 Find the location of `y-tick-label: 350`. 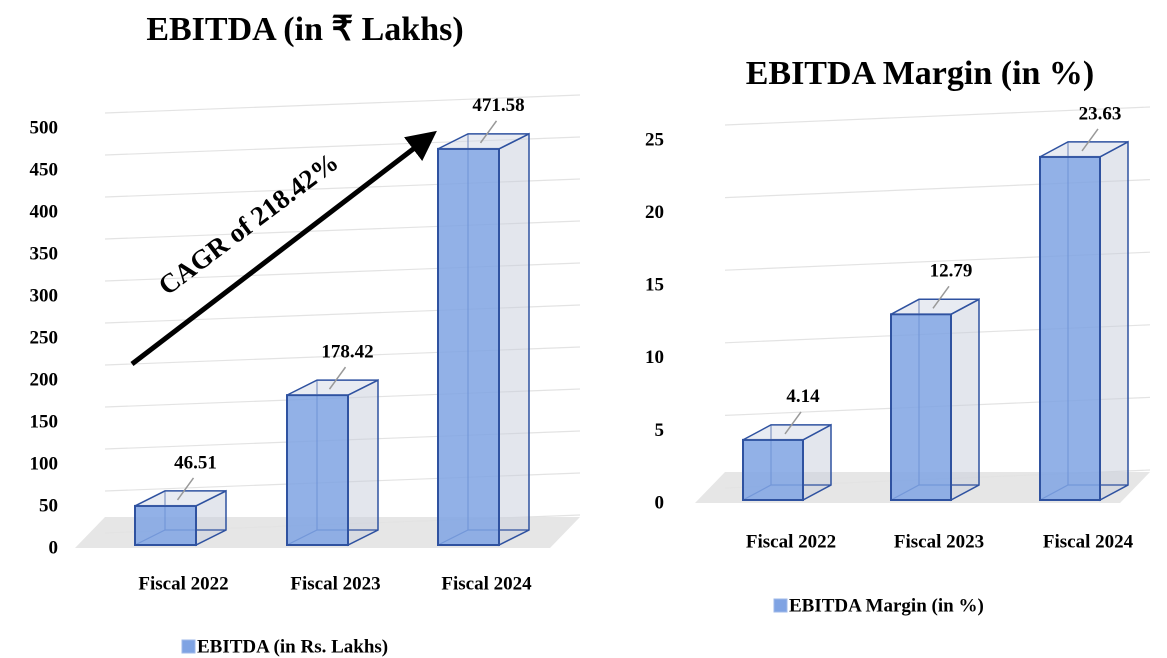

y-tick-label: 350 is located at coordinates (44, 253).